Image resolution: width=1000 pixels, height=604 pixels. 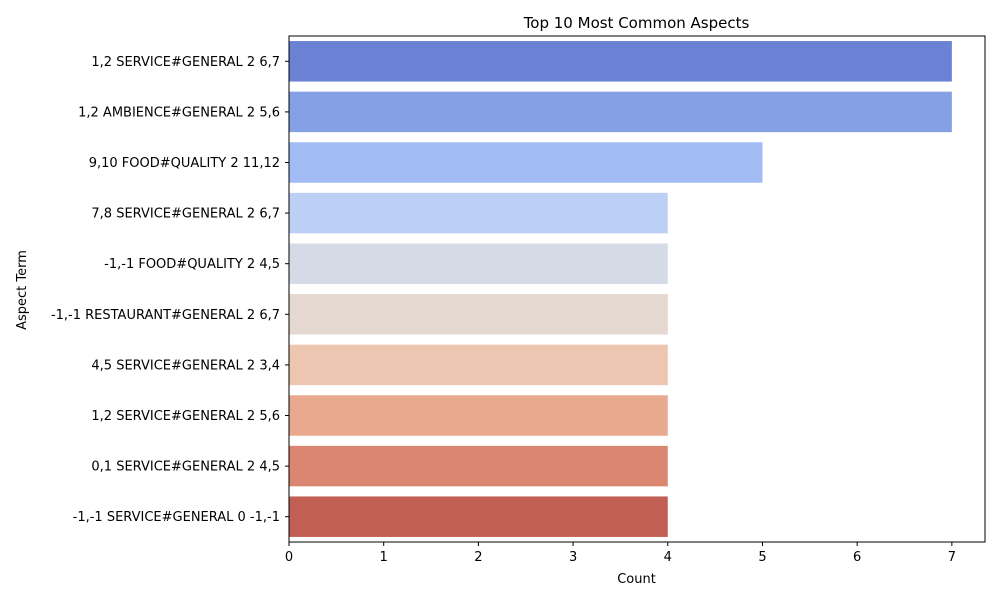 I want to click on y-tick-label: 7,8 SERVICE#GENERAL 2 6,7, so click(x=185, y=214).